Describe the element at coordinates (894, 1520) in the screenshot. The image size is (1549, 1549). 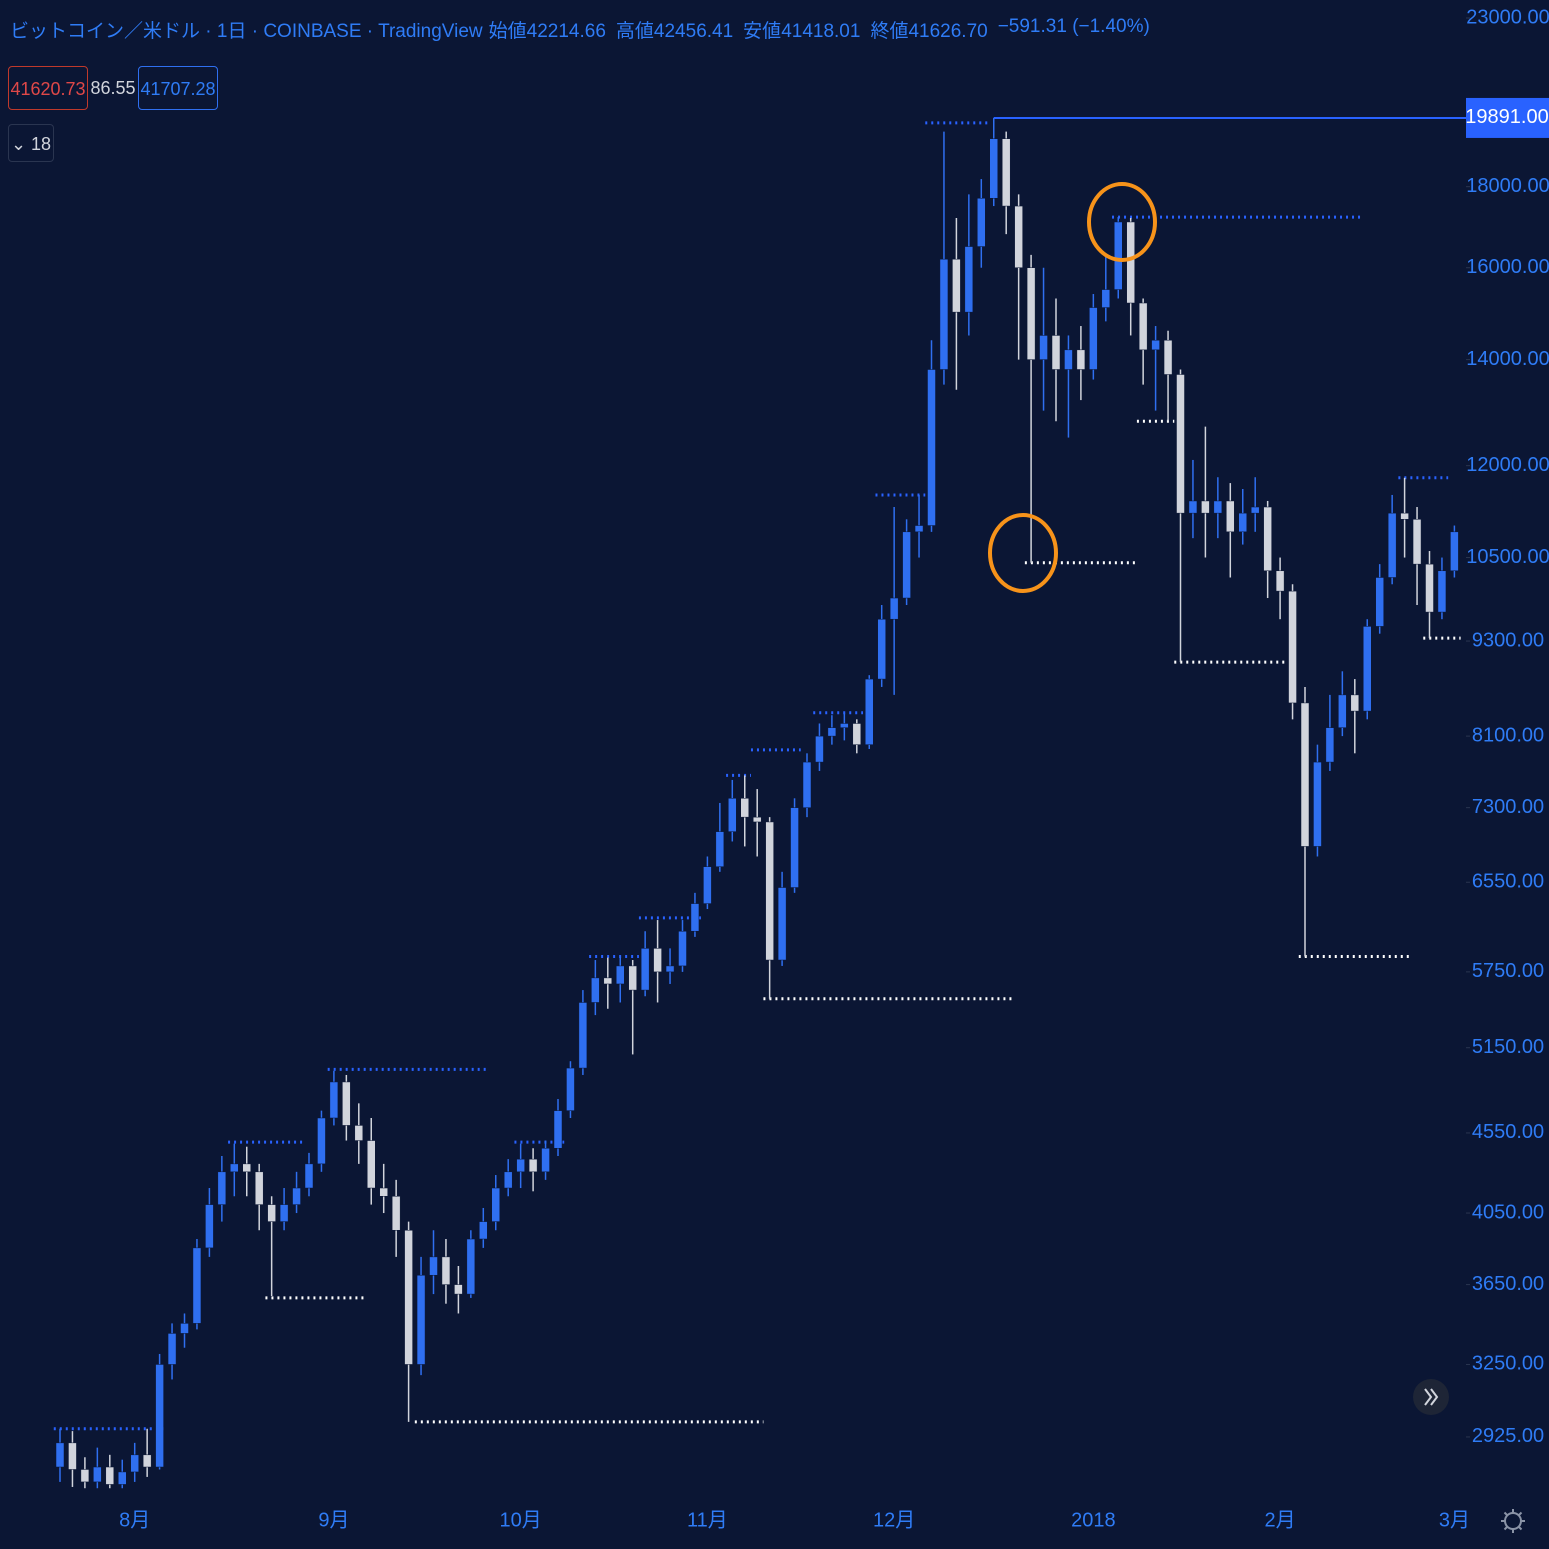
I see `x-tick-label: 12月` at that location.